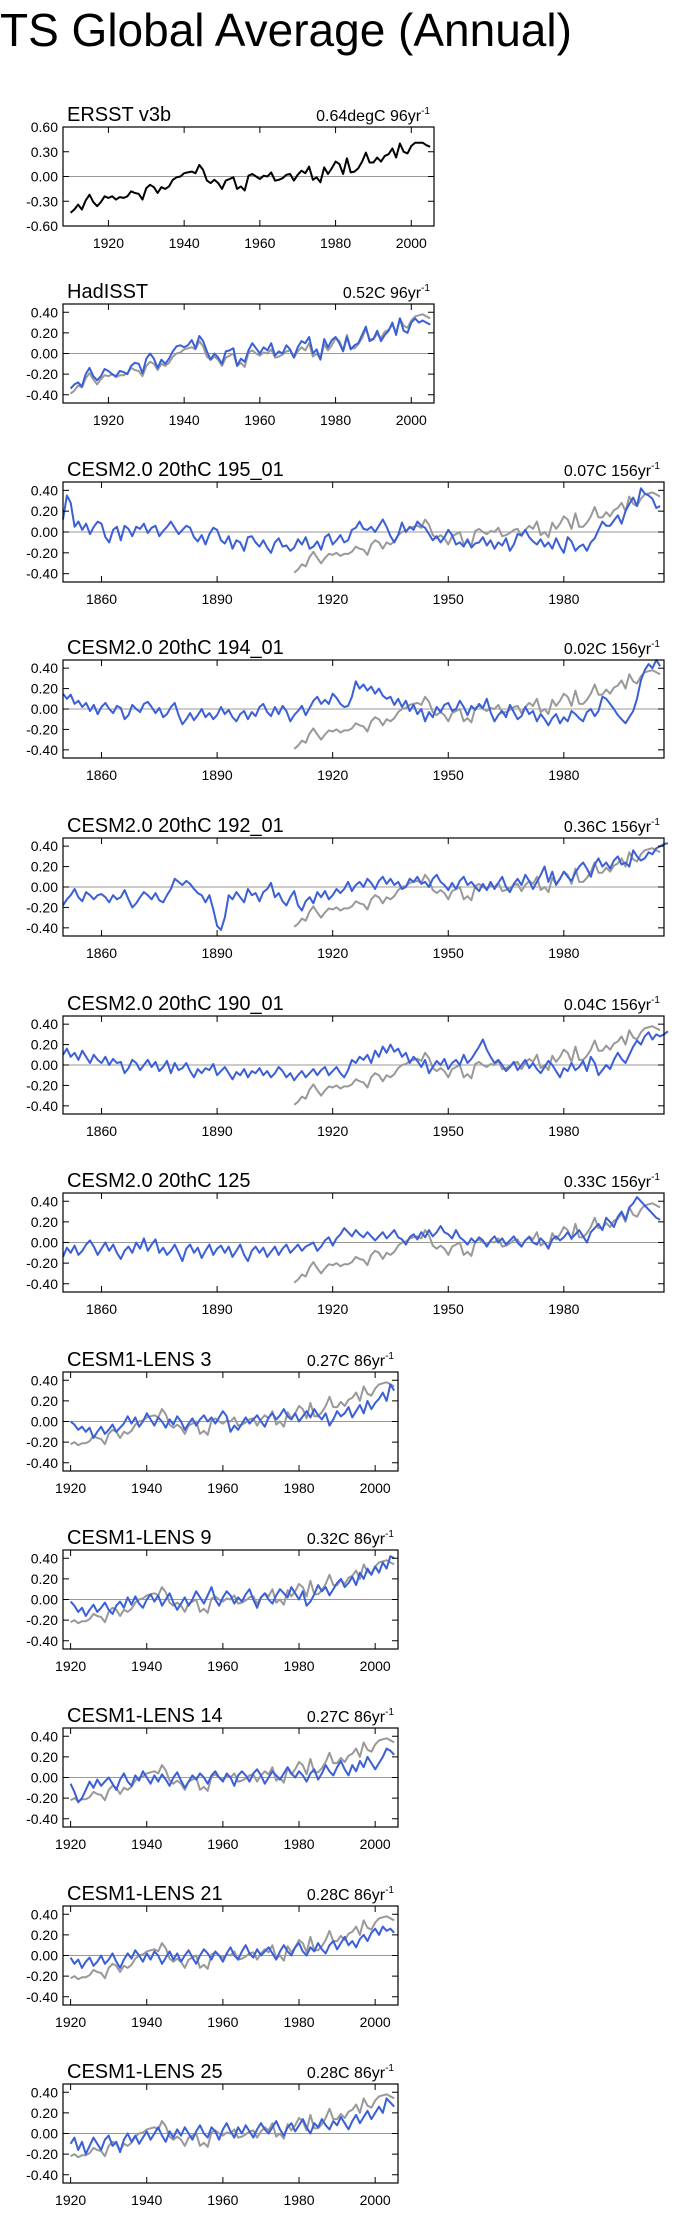 The height and width of the screenshot is (2214, 683). Describe the element at coordinates (119, 115) in the screenshot. I see `panel-title: ERSST v3b` at that location.